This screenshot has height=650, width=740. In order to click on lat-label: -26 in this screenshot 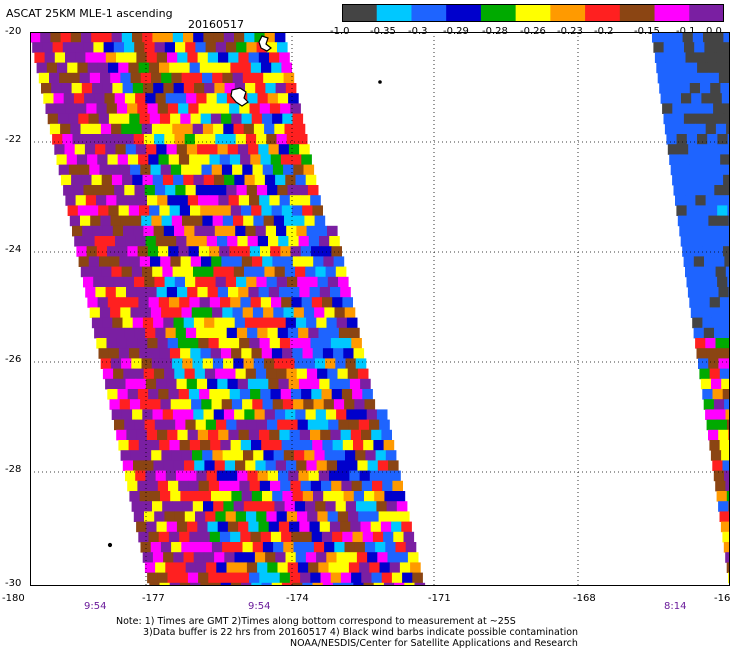, I will do `click(13, 359)`.